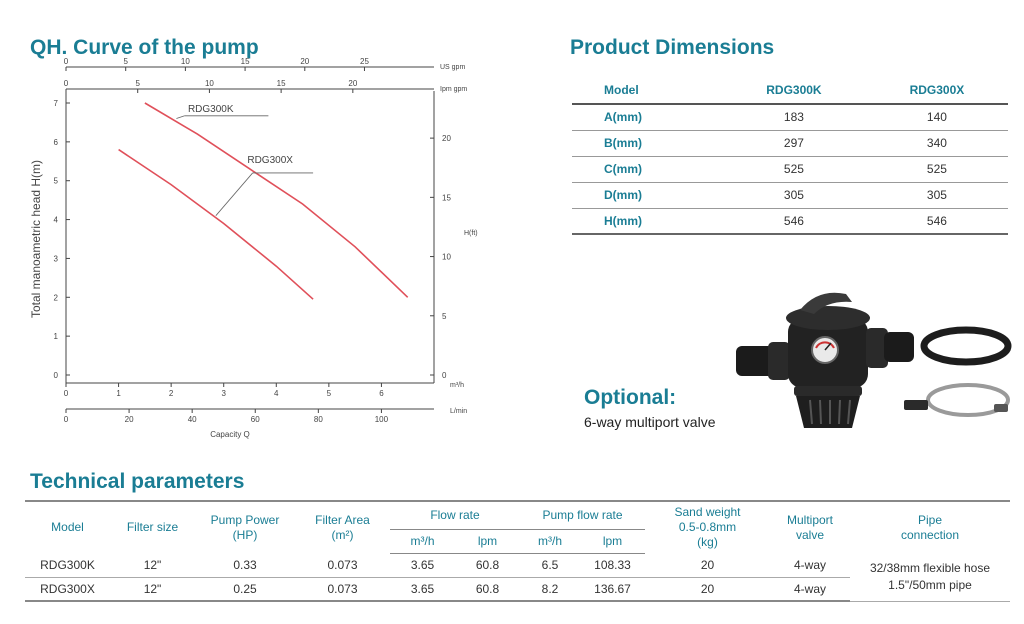 The image size is (1024, 624). Describe the element at coordinates (245, 565) in the screenshot. I see `tech-power: 0.33` at that location.